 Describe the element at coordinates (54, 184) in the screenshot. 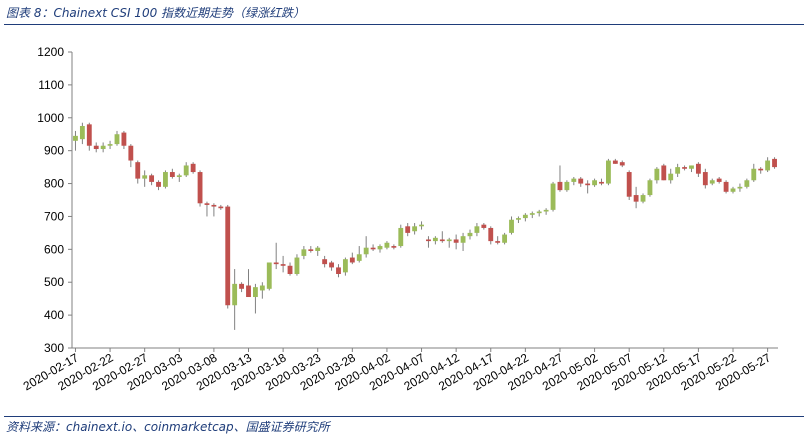

I see `y-tick-label: 800` at that location.